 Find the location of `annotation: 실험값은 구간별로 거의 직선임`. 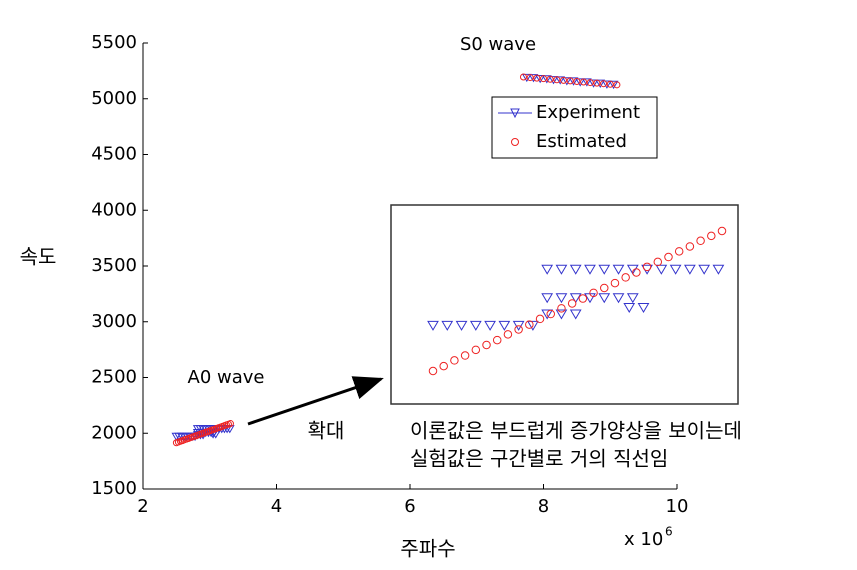

annotation: 실험값은 구간별로 거의 직선임 is located at coordinates (539, 459).